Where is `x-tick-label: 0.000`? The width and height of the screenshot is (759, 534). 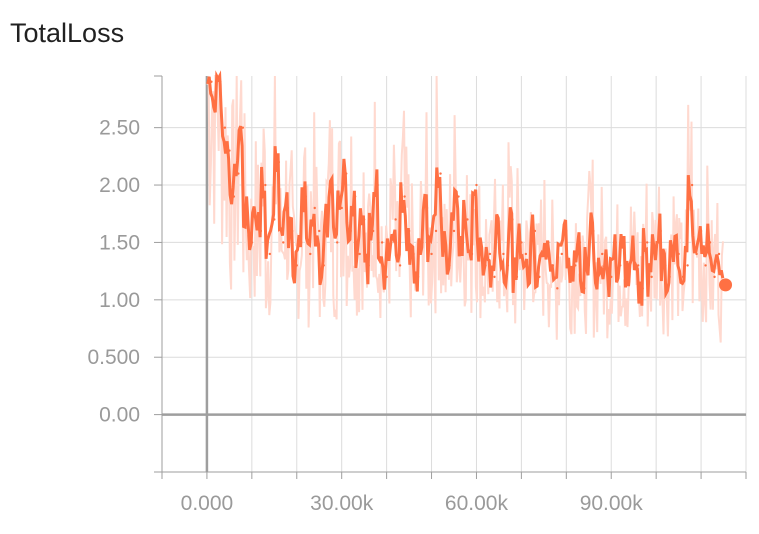
x-tick-label: 0.000 is located at coordinates (207, 503).